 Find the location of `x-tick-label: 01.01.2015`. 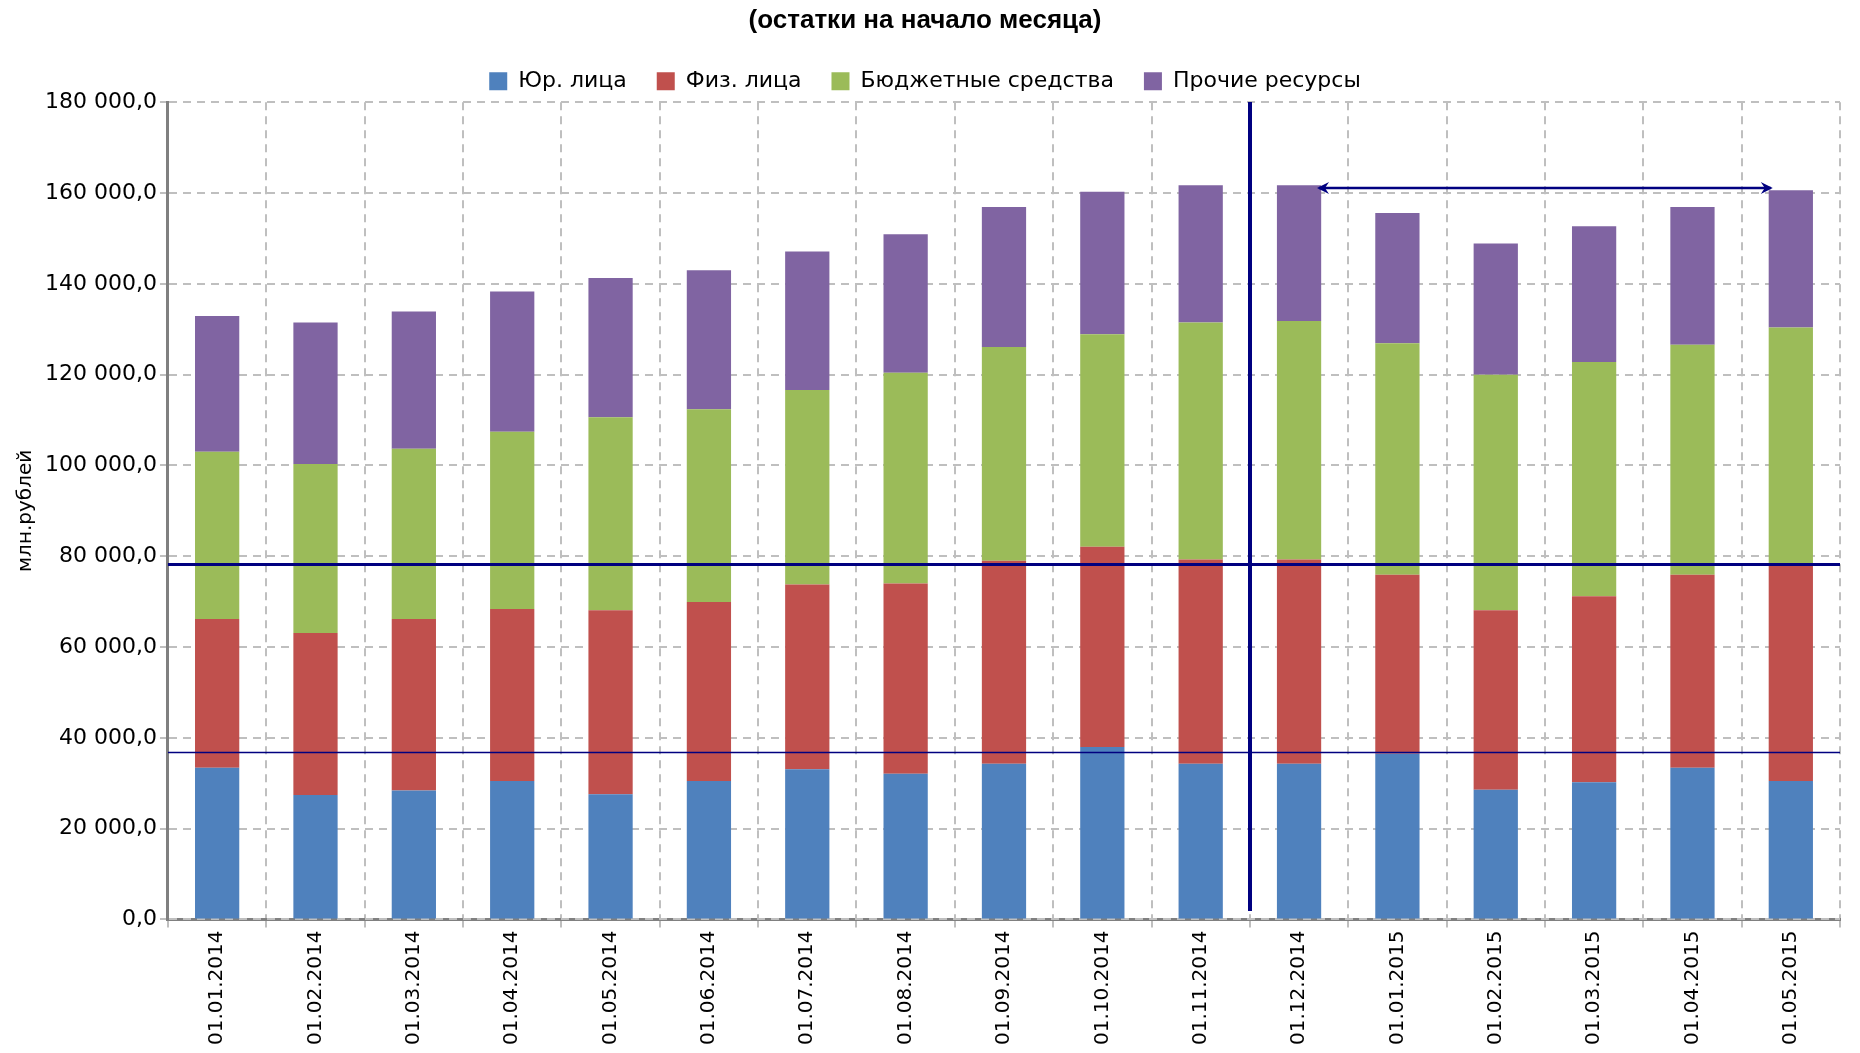

x-tick-label: 01.01.2015 is located at coordinates (1395, 987).